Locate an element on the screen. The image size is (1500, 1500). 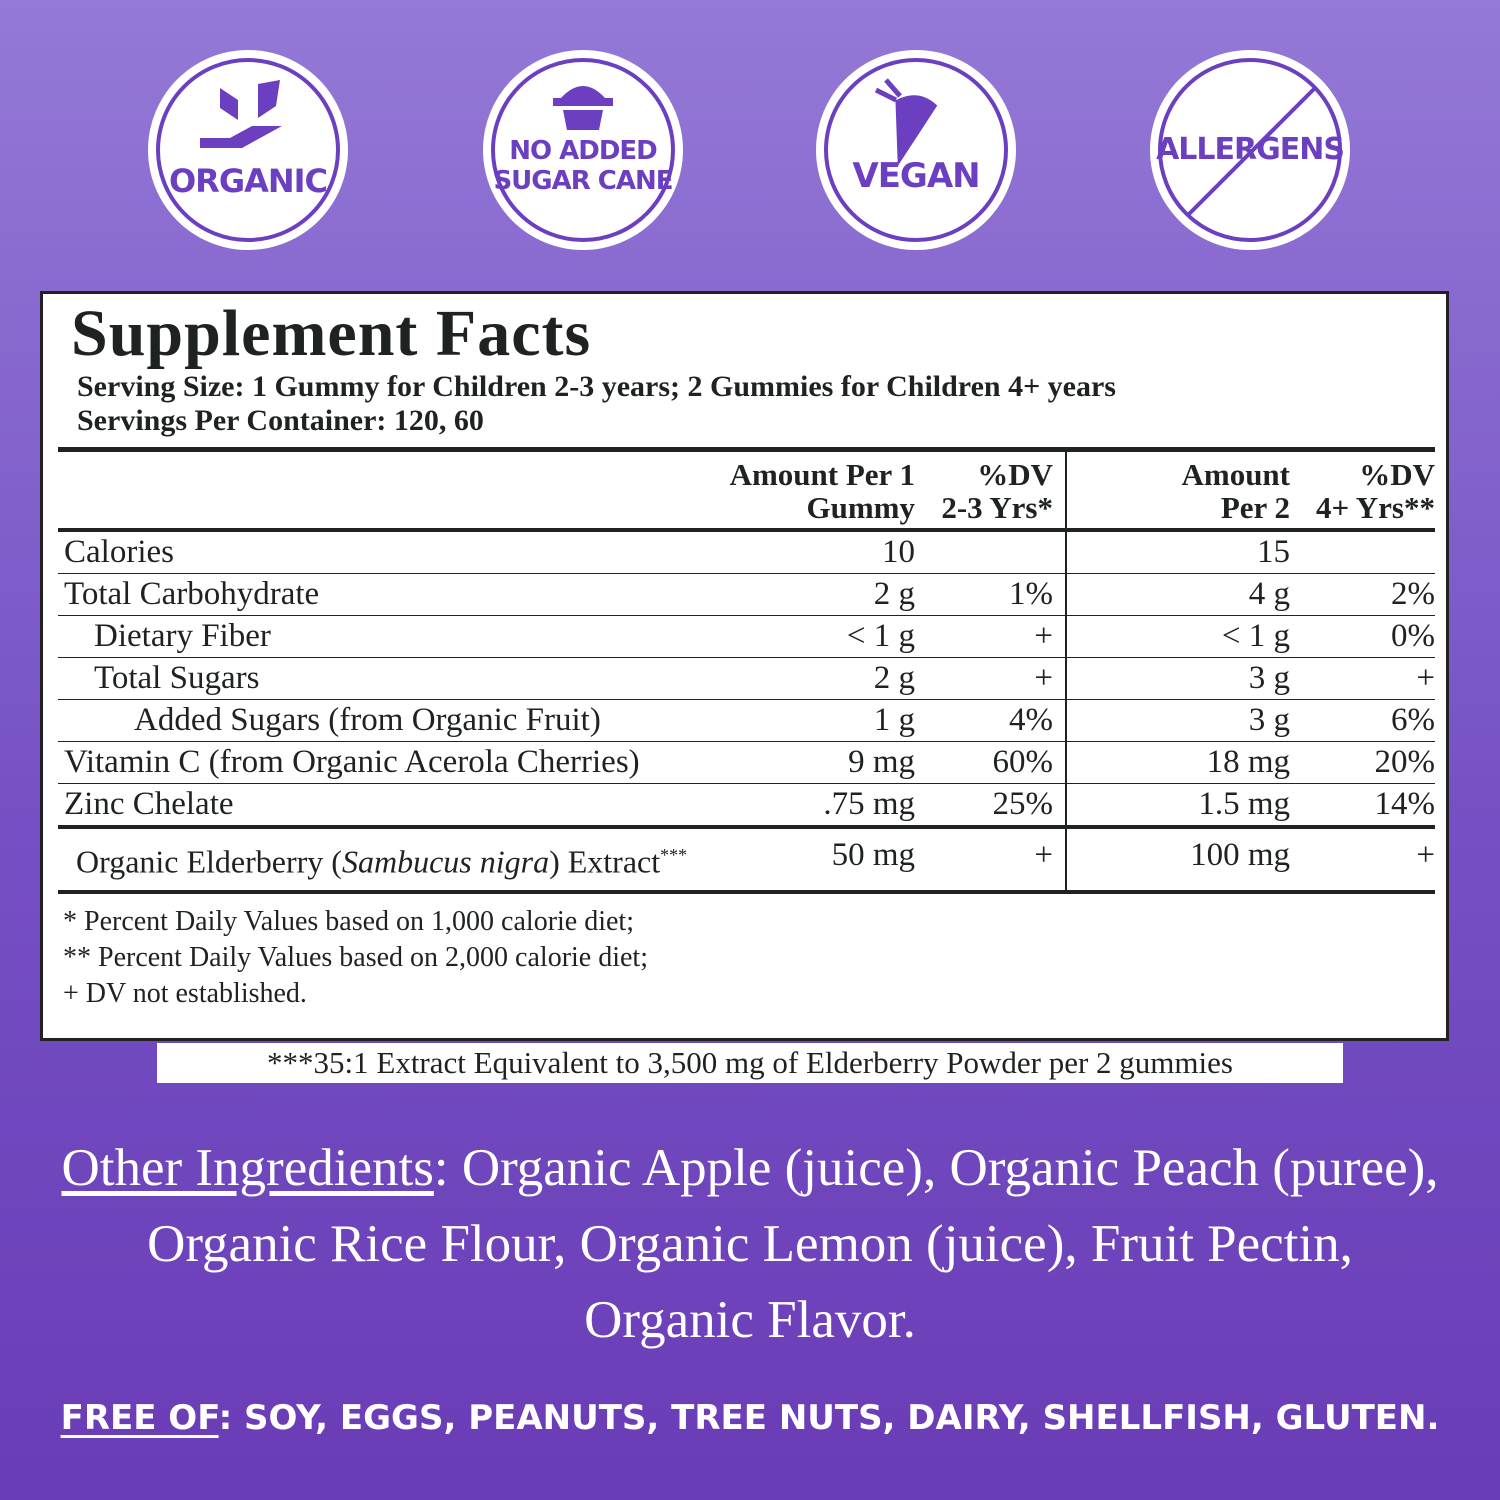
servings-per-container: Servings Per Container: 120, 60 is located at coordinates (280, 420).